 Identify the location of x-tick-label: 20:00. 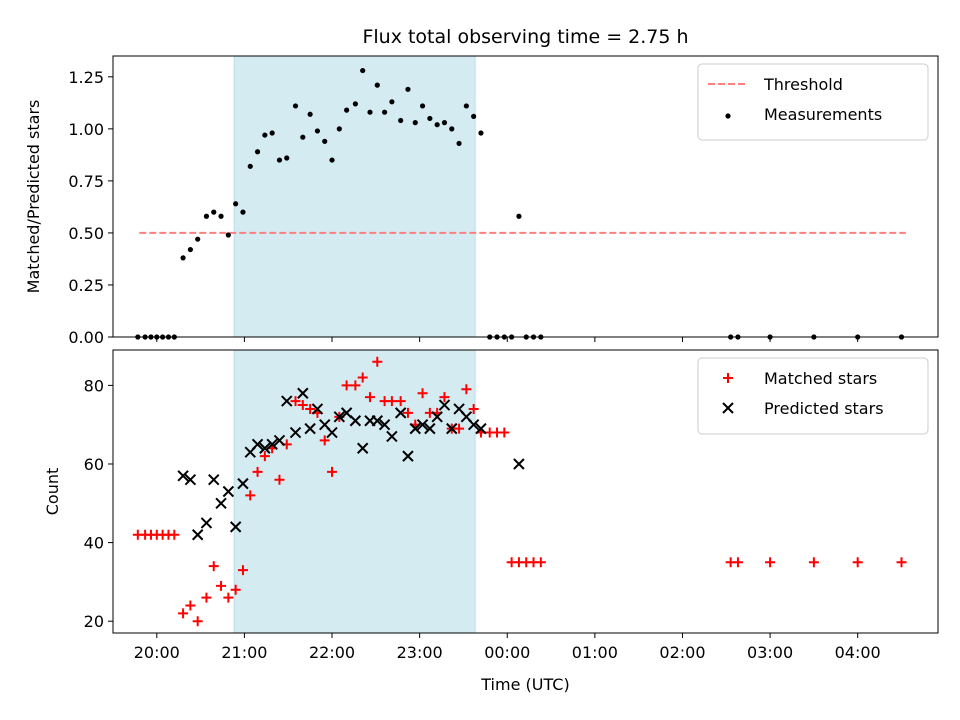
(157, 652).